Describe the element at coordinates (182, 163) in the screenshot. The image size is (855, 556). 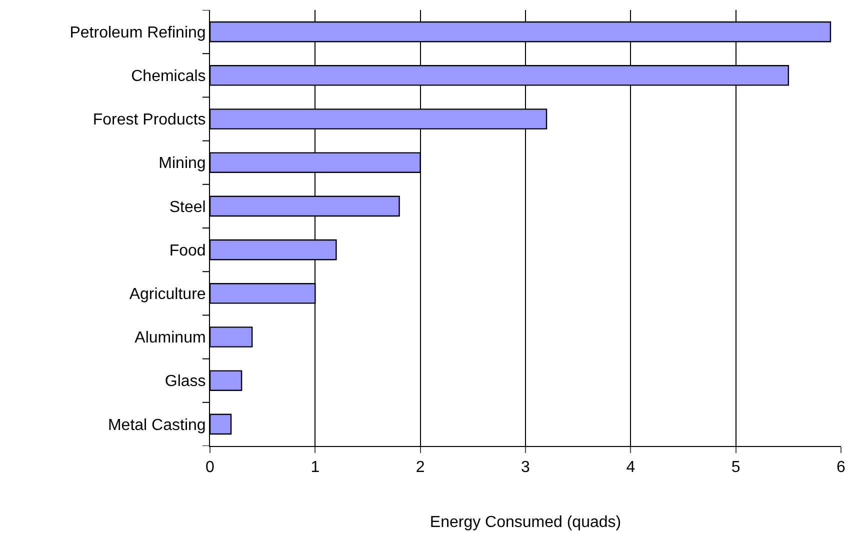
I see `y-tick-label: Mining` at that location.